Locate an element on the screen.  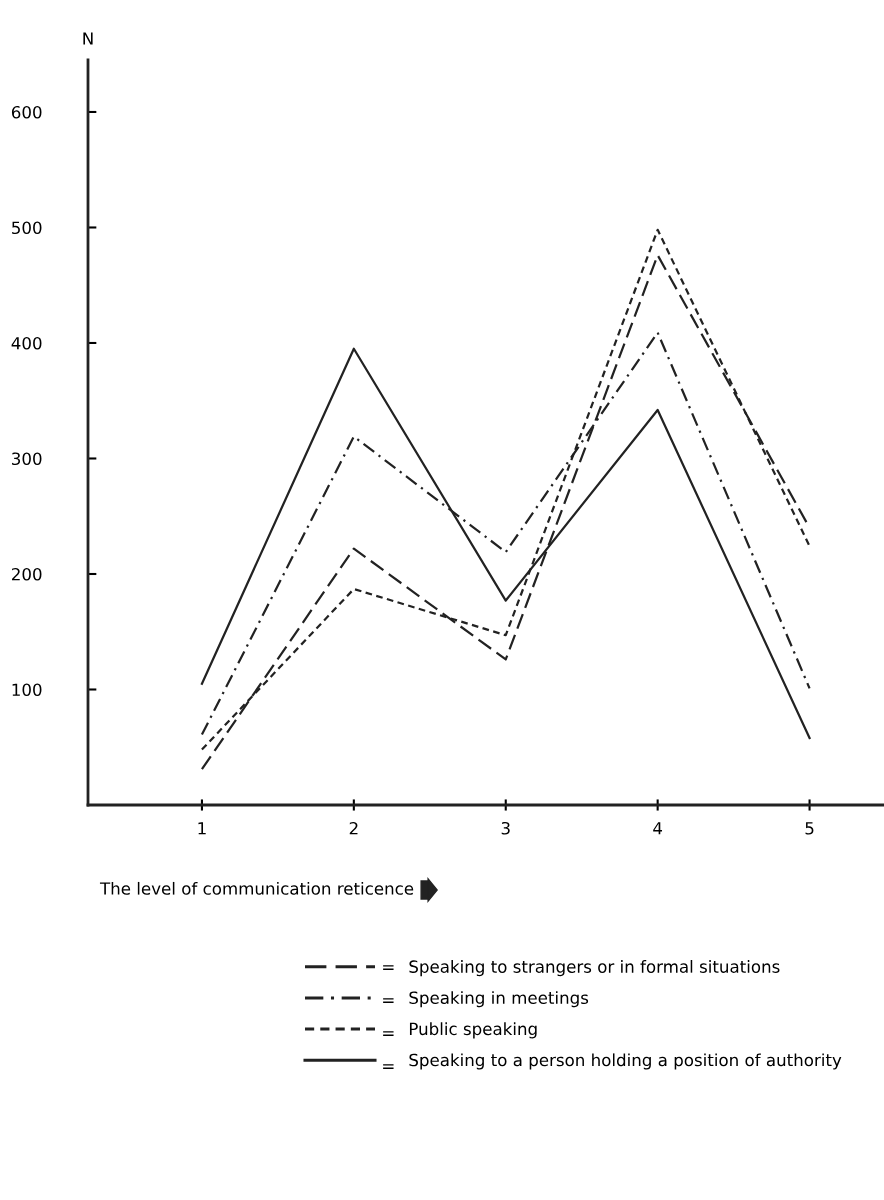
y-axis-title: N is located at coordinates (88, 38).